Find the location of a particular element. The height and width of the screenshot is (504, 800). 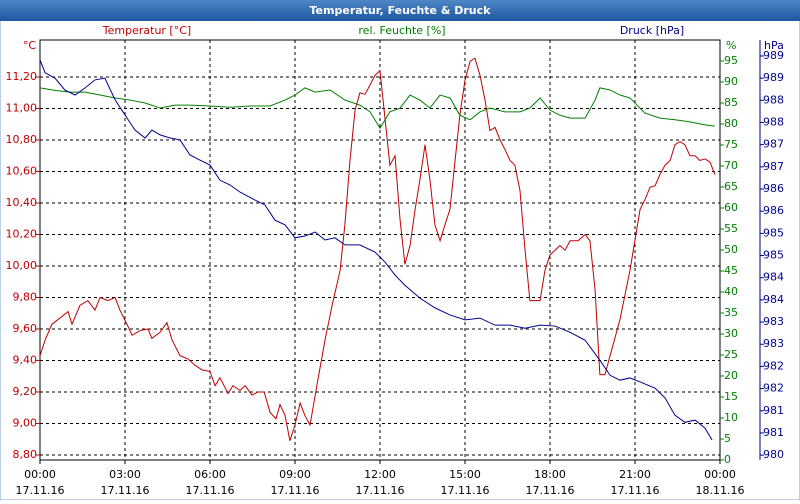

y2-tick-label: 45 is located at coordinates (731, 270).